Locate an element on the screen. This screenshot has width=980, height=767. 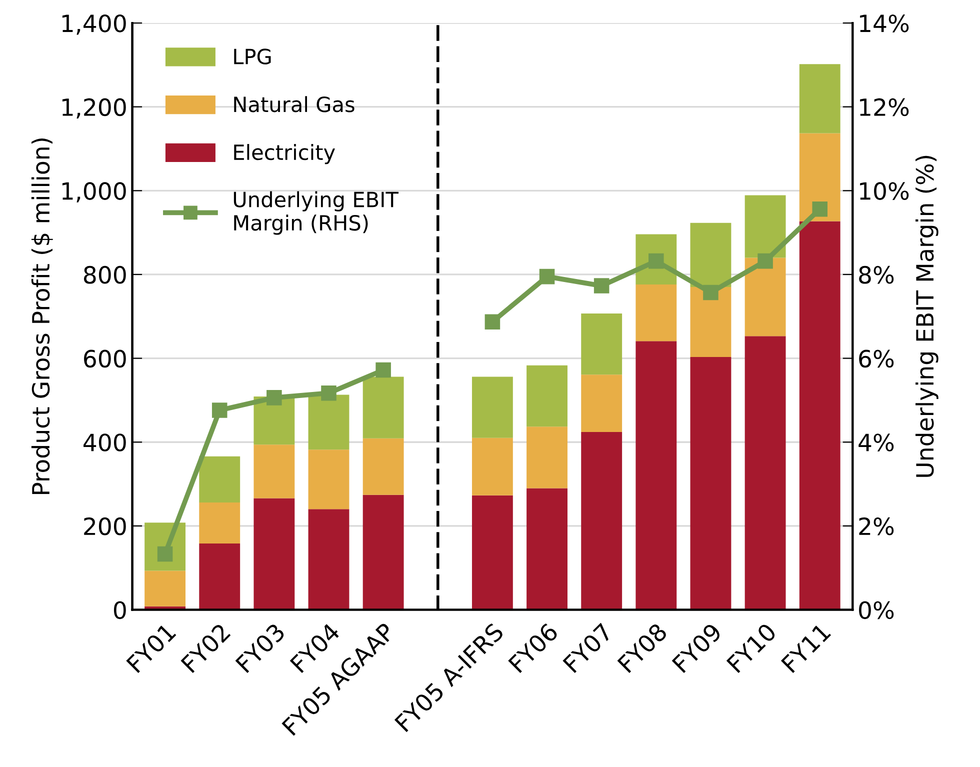
y-tick-label: 0 is located at coordinates (120, 610).